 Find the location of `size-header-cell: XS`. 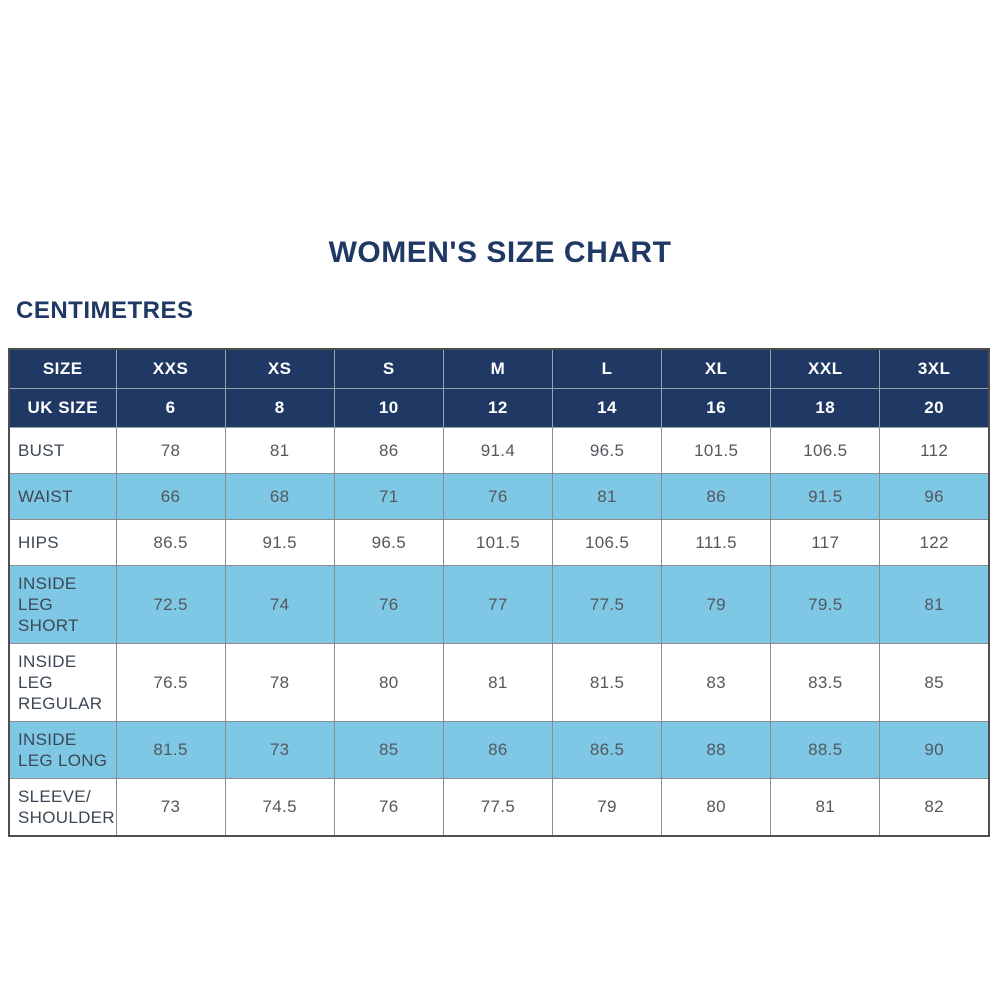

size-header-cell: XS is located at coordinates (279, 368).